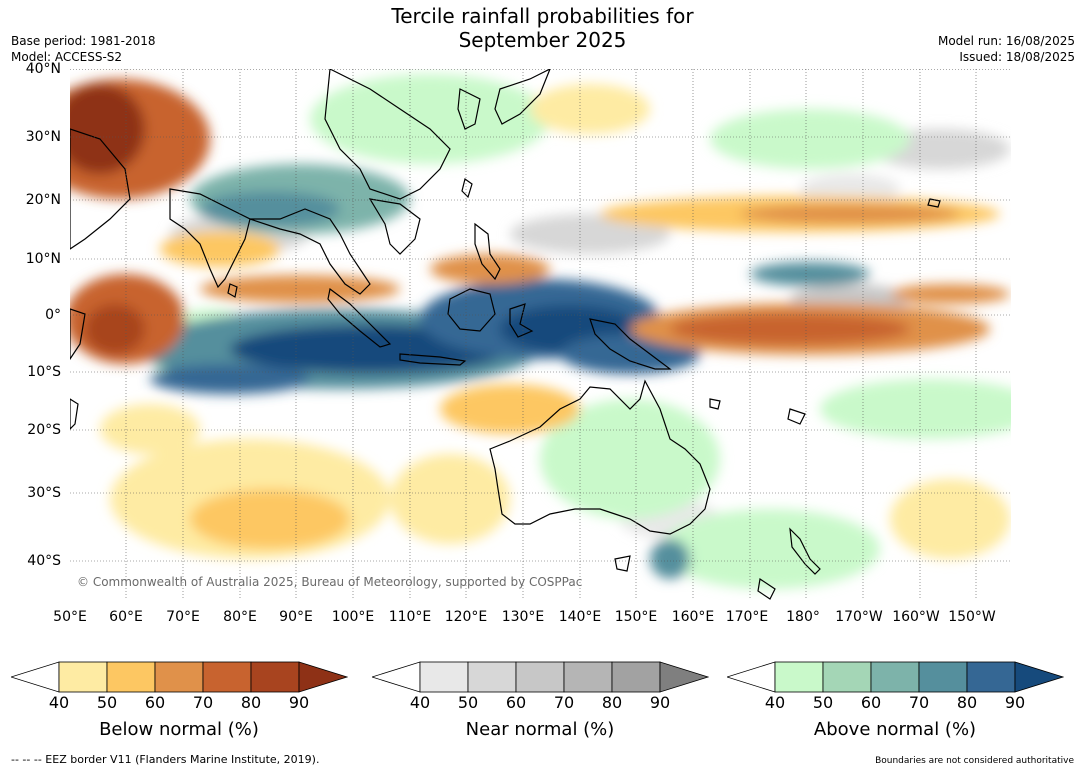 The image size is (1085, 770). Describe the element at coordinates (540, 729) in the screenshot. I see `colorbar-title-near: Near normal (%)` at that location.